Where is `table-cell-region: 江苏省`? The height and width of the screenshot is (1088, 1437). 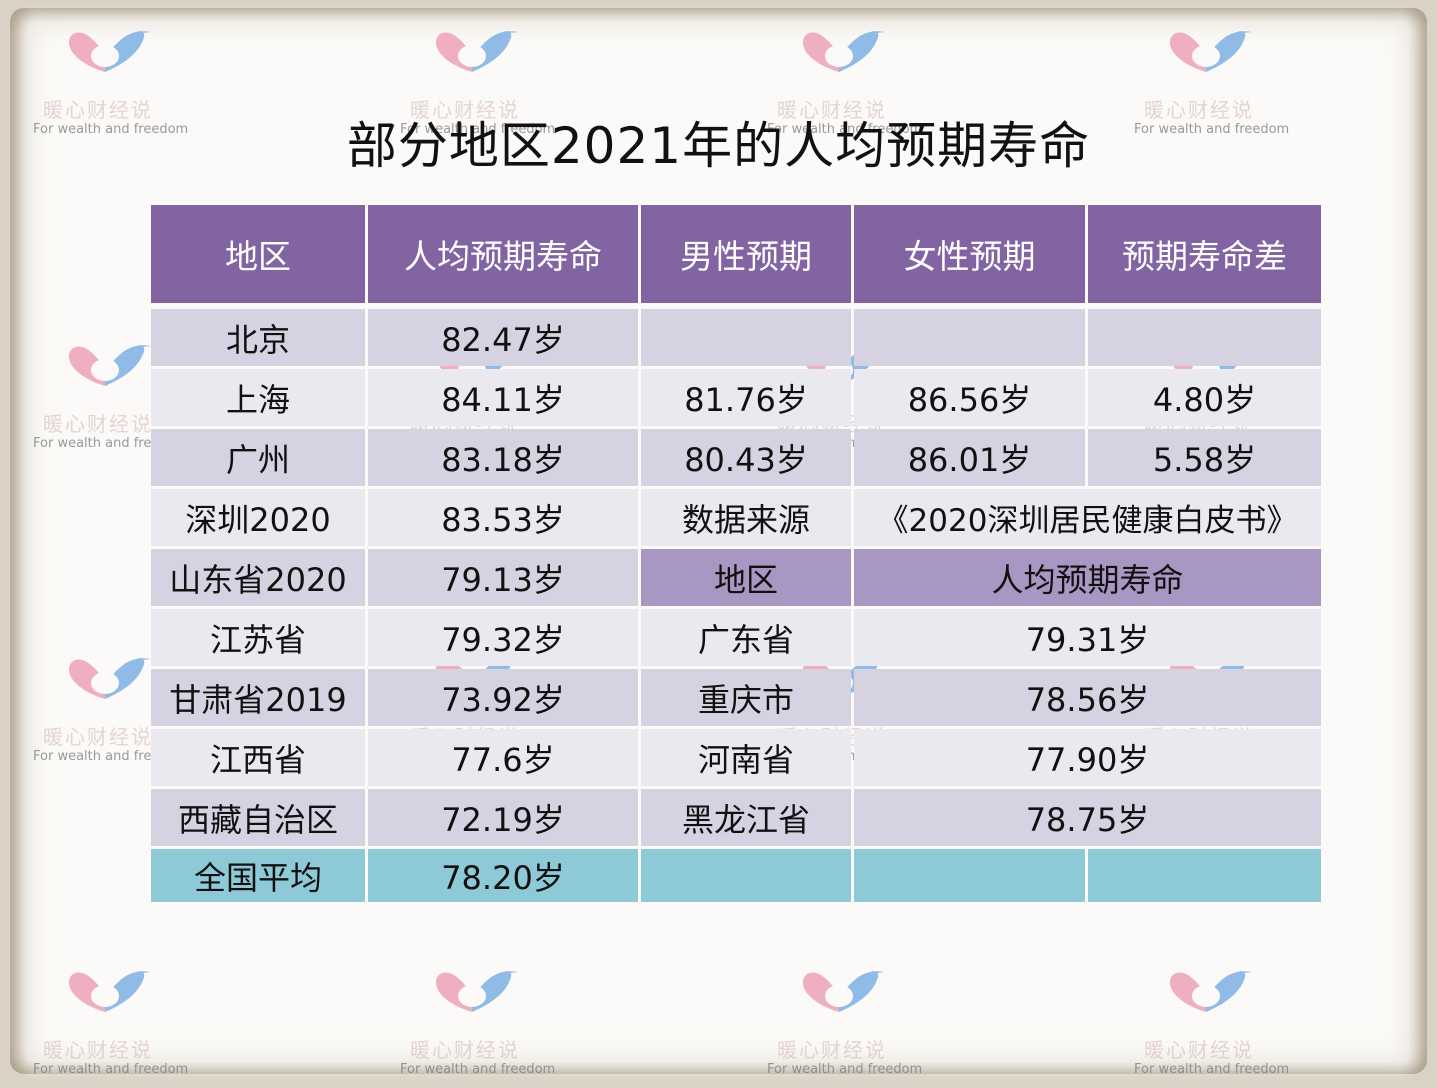 table-cell-region: 江苏省 is located at coordinates (258, 637).